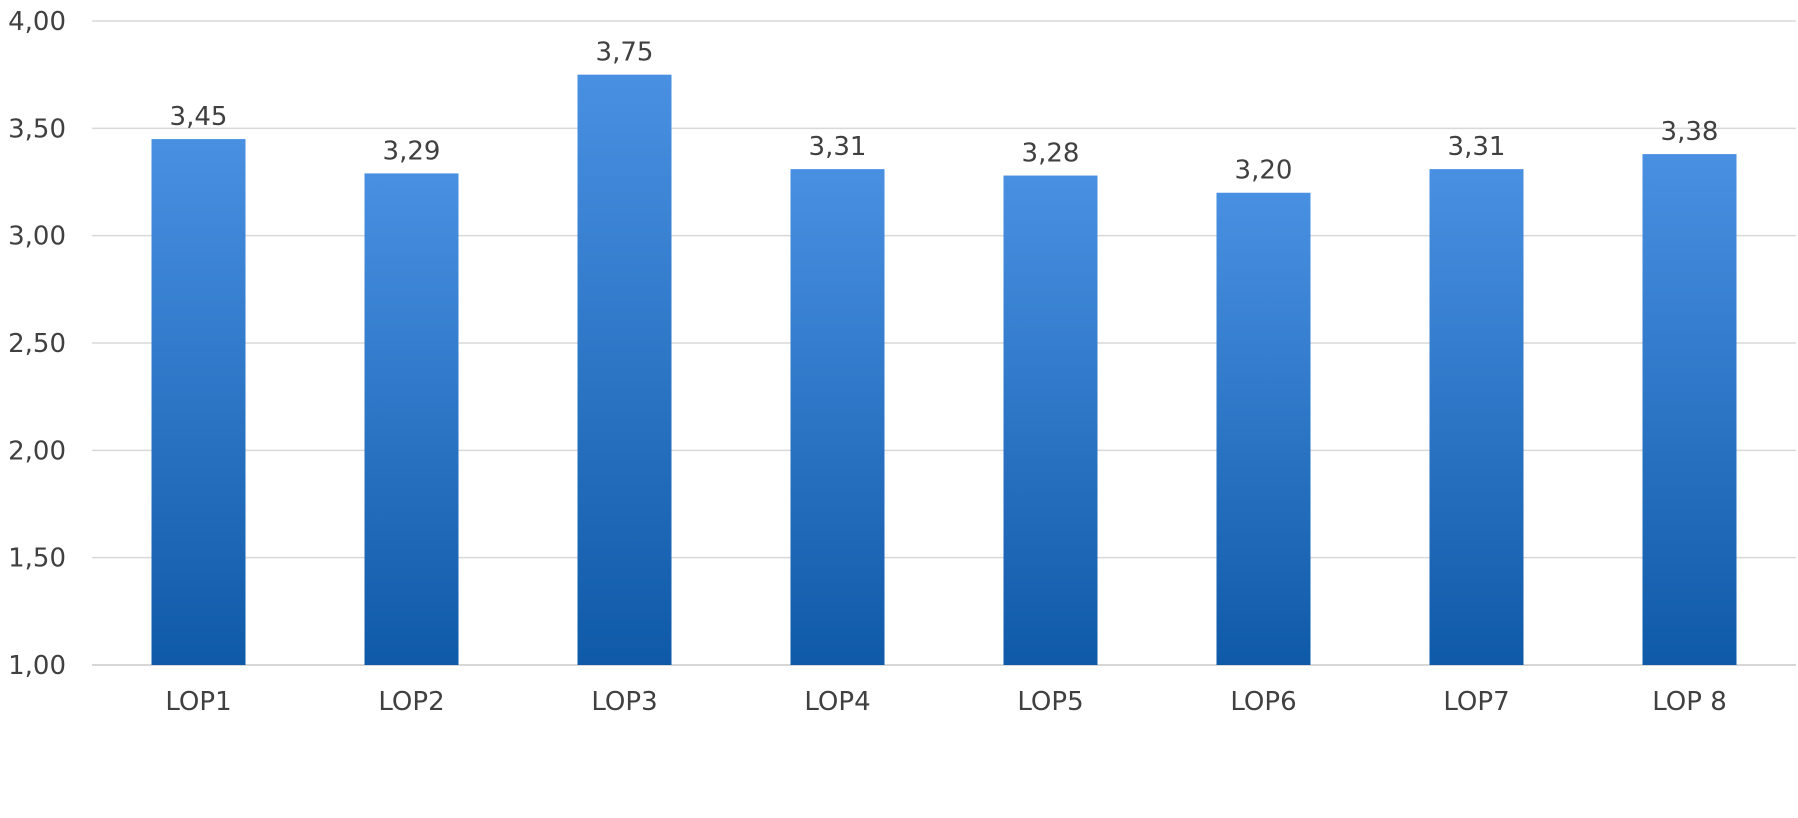  I want to click on x-category-label: LOP 8, so click(1689, 702).